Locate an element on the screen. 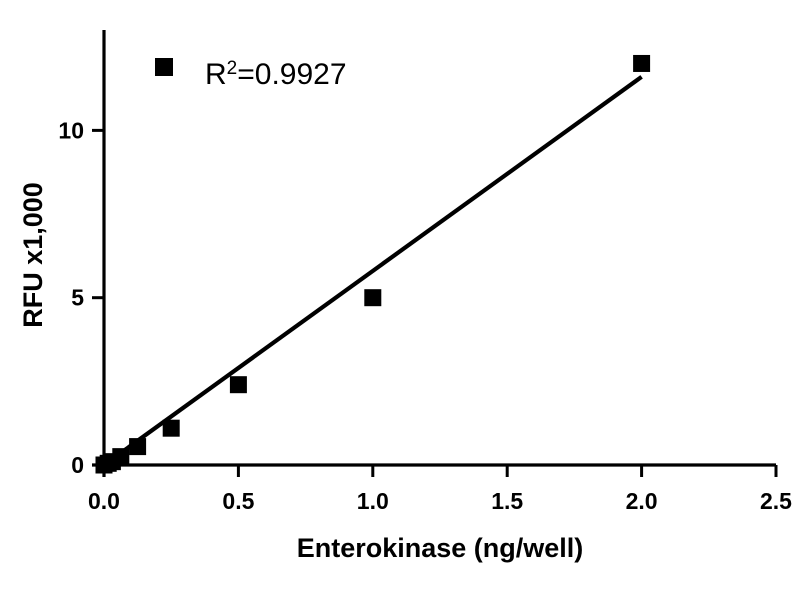 This screenshot has width=800, height=600. y-tick-label: 5 is located at coordinates (77, 298).